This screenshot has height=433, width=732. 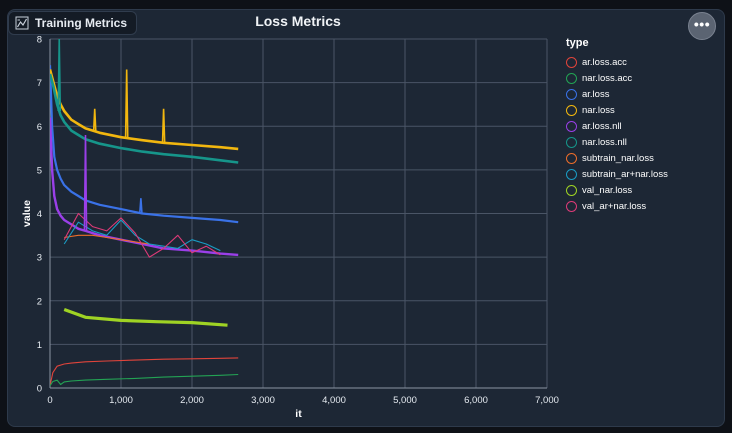 What do you see at coordinates (39, 258) in the screenshot?
I see `y-tick-label: 3` at bounding box center [39, 258].